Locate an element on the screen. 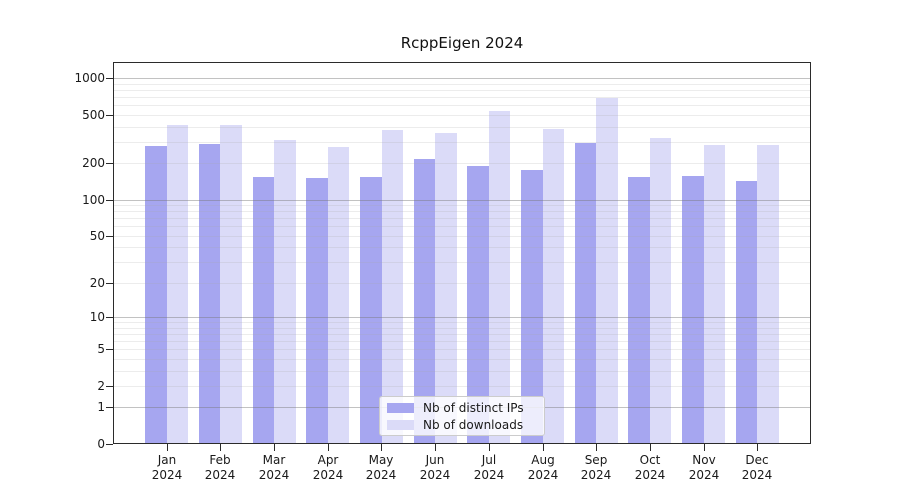 The image size is (900, 500). month-label: Feb is located at coordinates (220, 460).